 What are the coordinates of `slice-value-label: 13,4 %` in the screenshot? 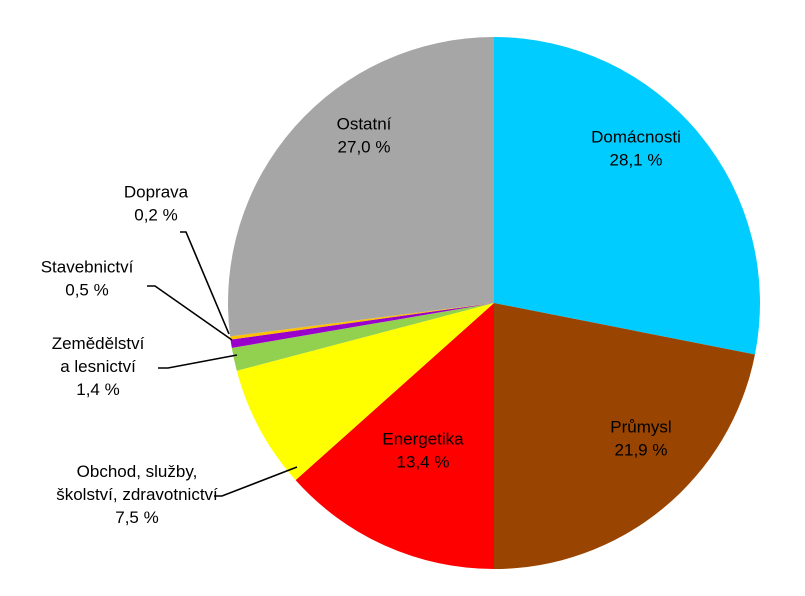 It's located at (423, 462).